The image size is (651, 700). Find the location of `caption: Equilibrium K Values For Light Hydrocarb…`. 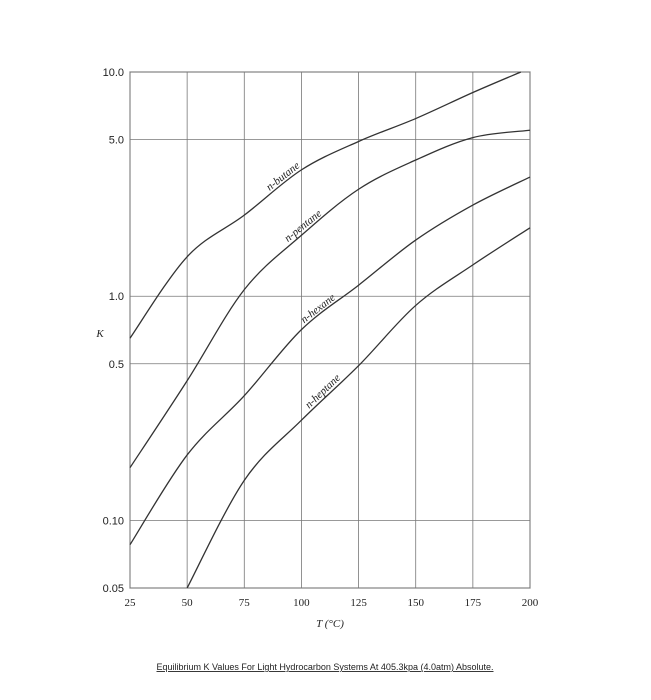

caption: Equilibrium K Values For Light Hydrocarb… is located at coordinates (325, 667).